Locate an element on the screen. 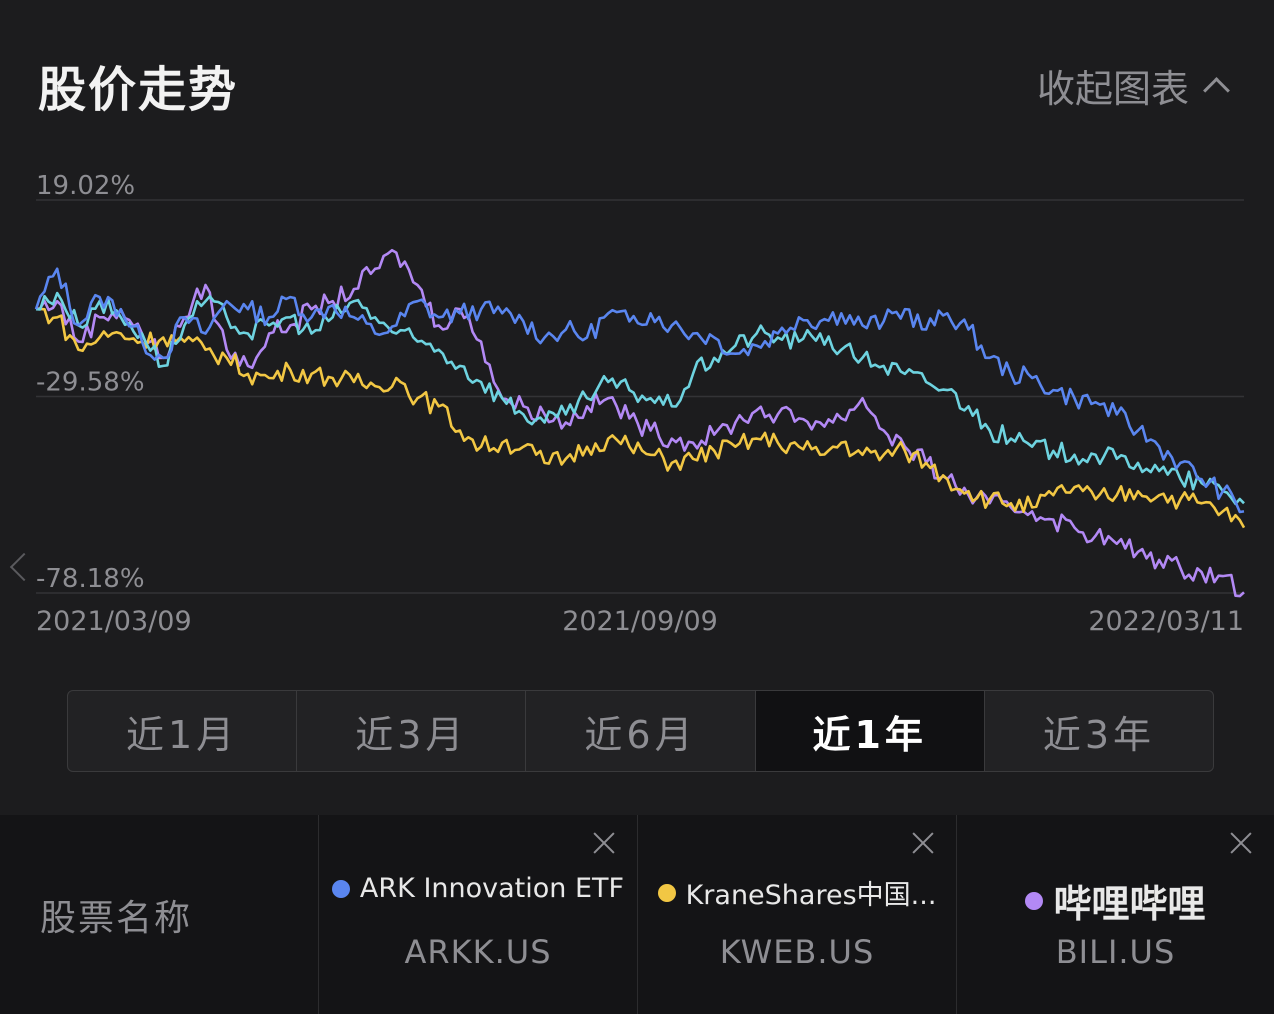 The image size is (1274, 1014). stock-name-header: 股票名称 is located at coordinates (159, 914).